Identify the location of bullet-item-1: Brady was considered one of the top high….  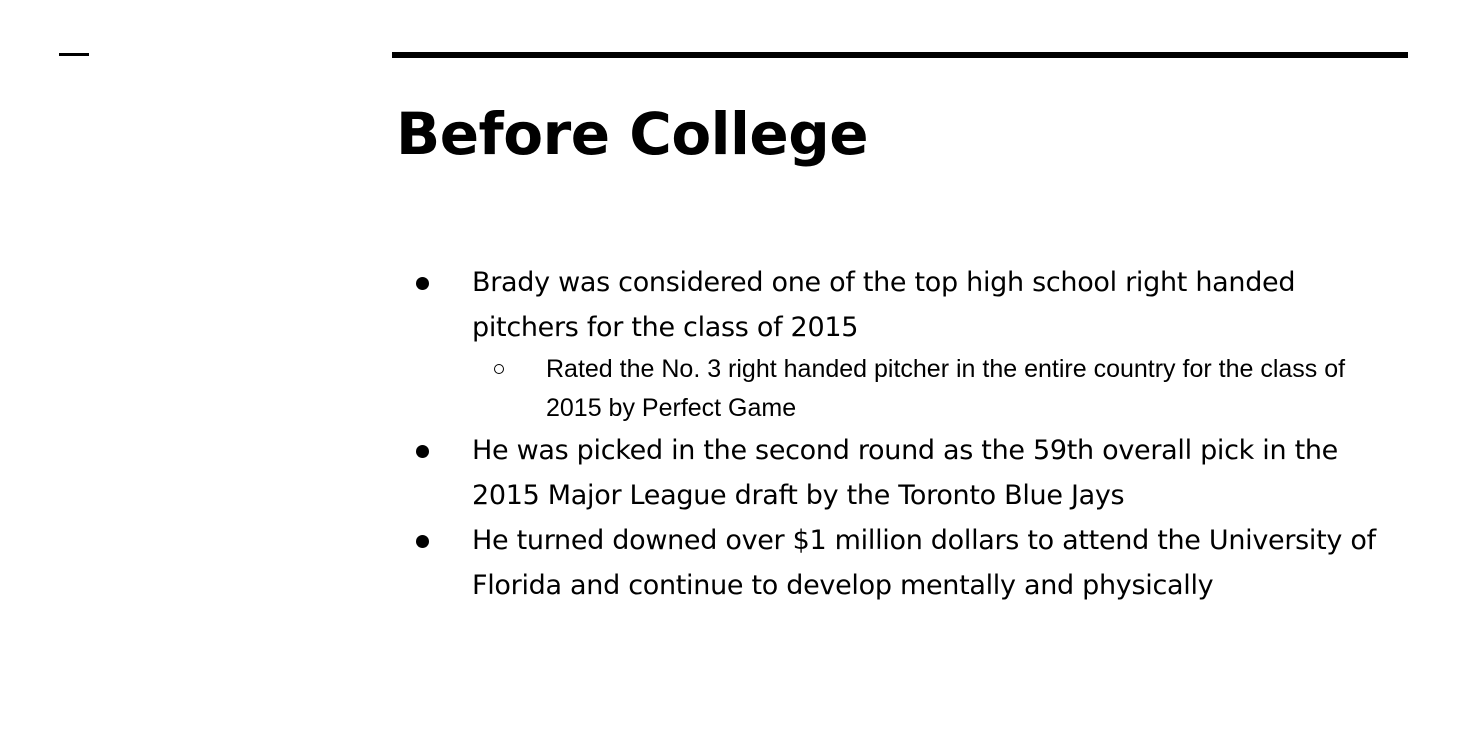
(896, 305).